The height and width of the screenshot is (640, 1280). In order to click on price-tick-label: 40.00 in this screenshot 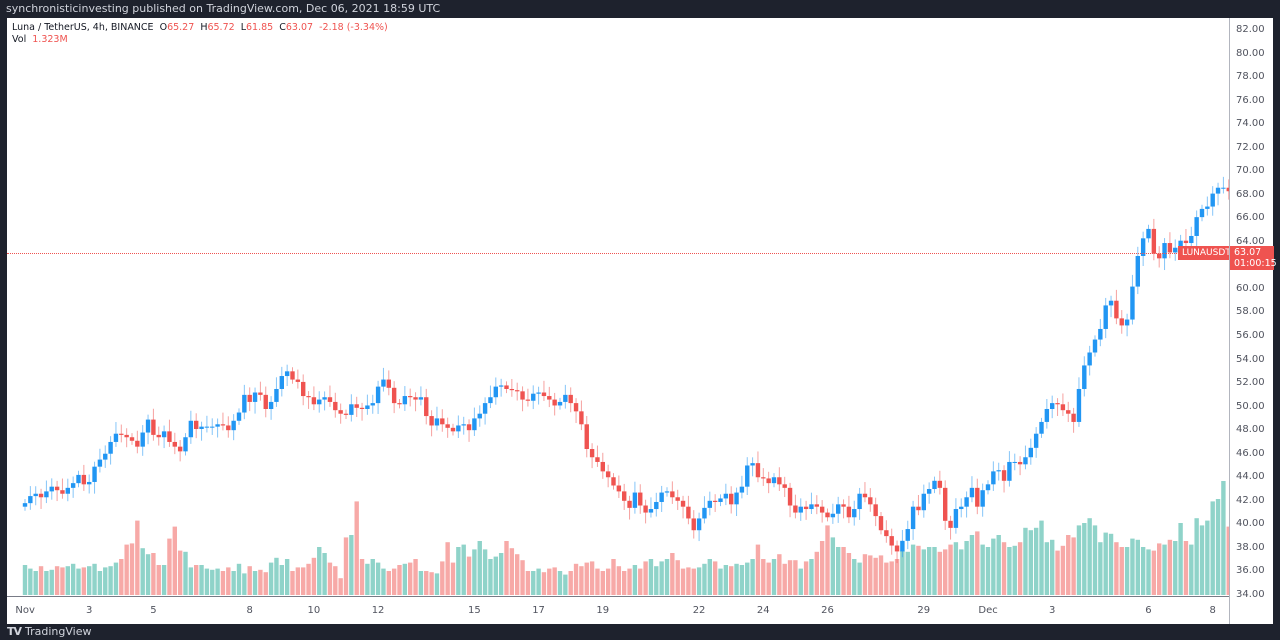, I will do `click(1250, 524)`.